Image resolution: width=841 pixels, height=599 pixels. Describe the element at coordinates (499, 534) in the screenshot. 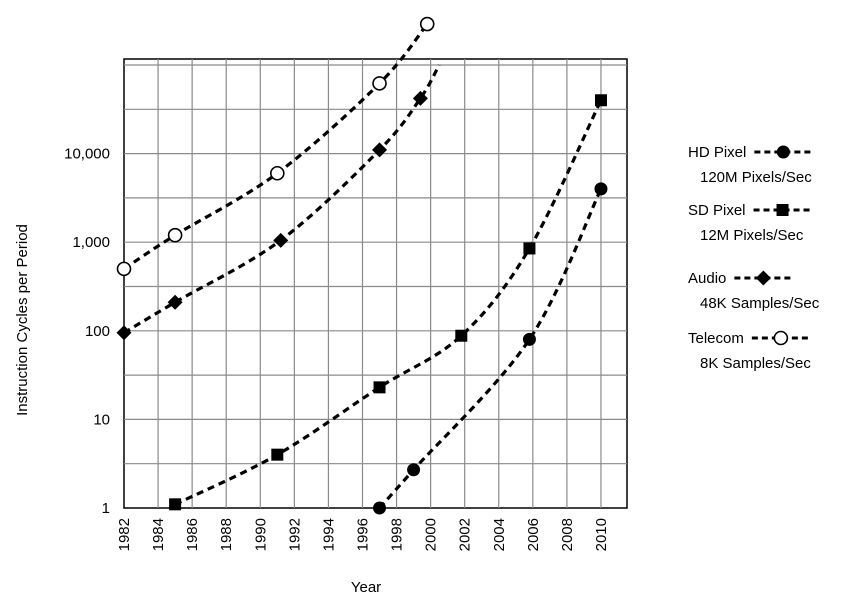

I see `x-tick-label: 2004` at that location.